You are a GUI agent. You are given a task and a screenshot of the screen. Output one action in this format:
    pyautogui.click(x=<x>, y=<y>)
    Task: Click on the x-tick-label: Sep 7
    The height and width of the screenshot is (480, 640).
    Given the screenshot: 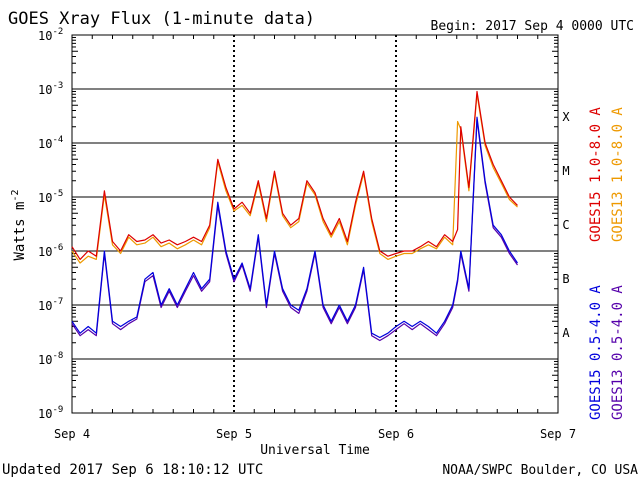 What is the action you would take?
    pyautogui.click(x=558, y=434)
    